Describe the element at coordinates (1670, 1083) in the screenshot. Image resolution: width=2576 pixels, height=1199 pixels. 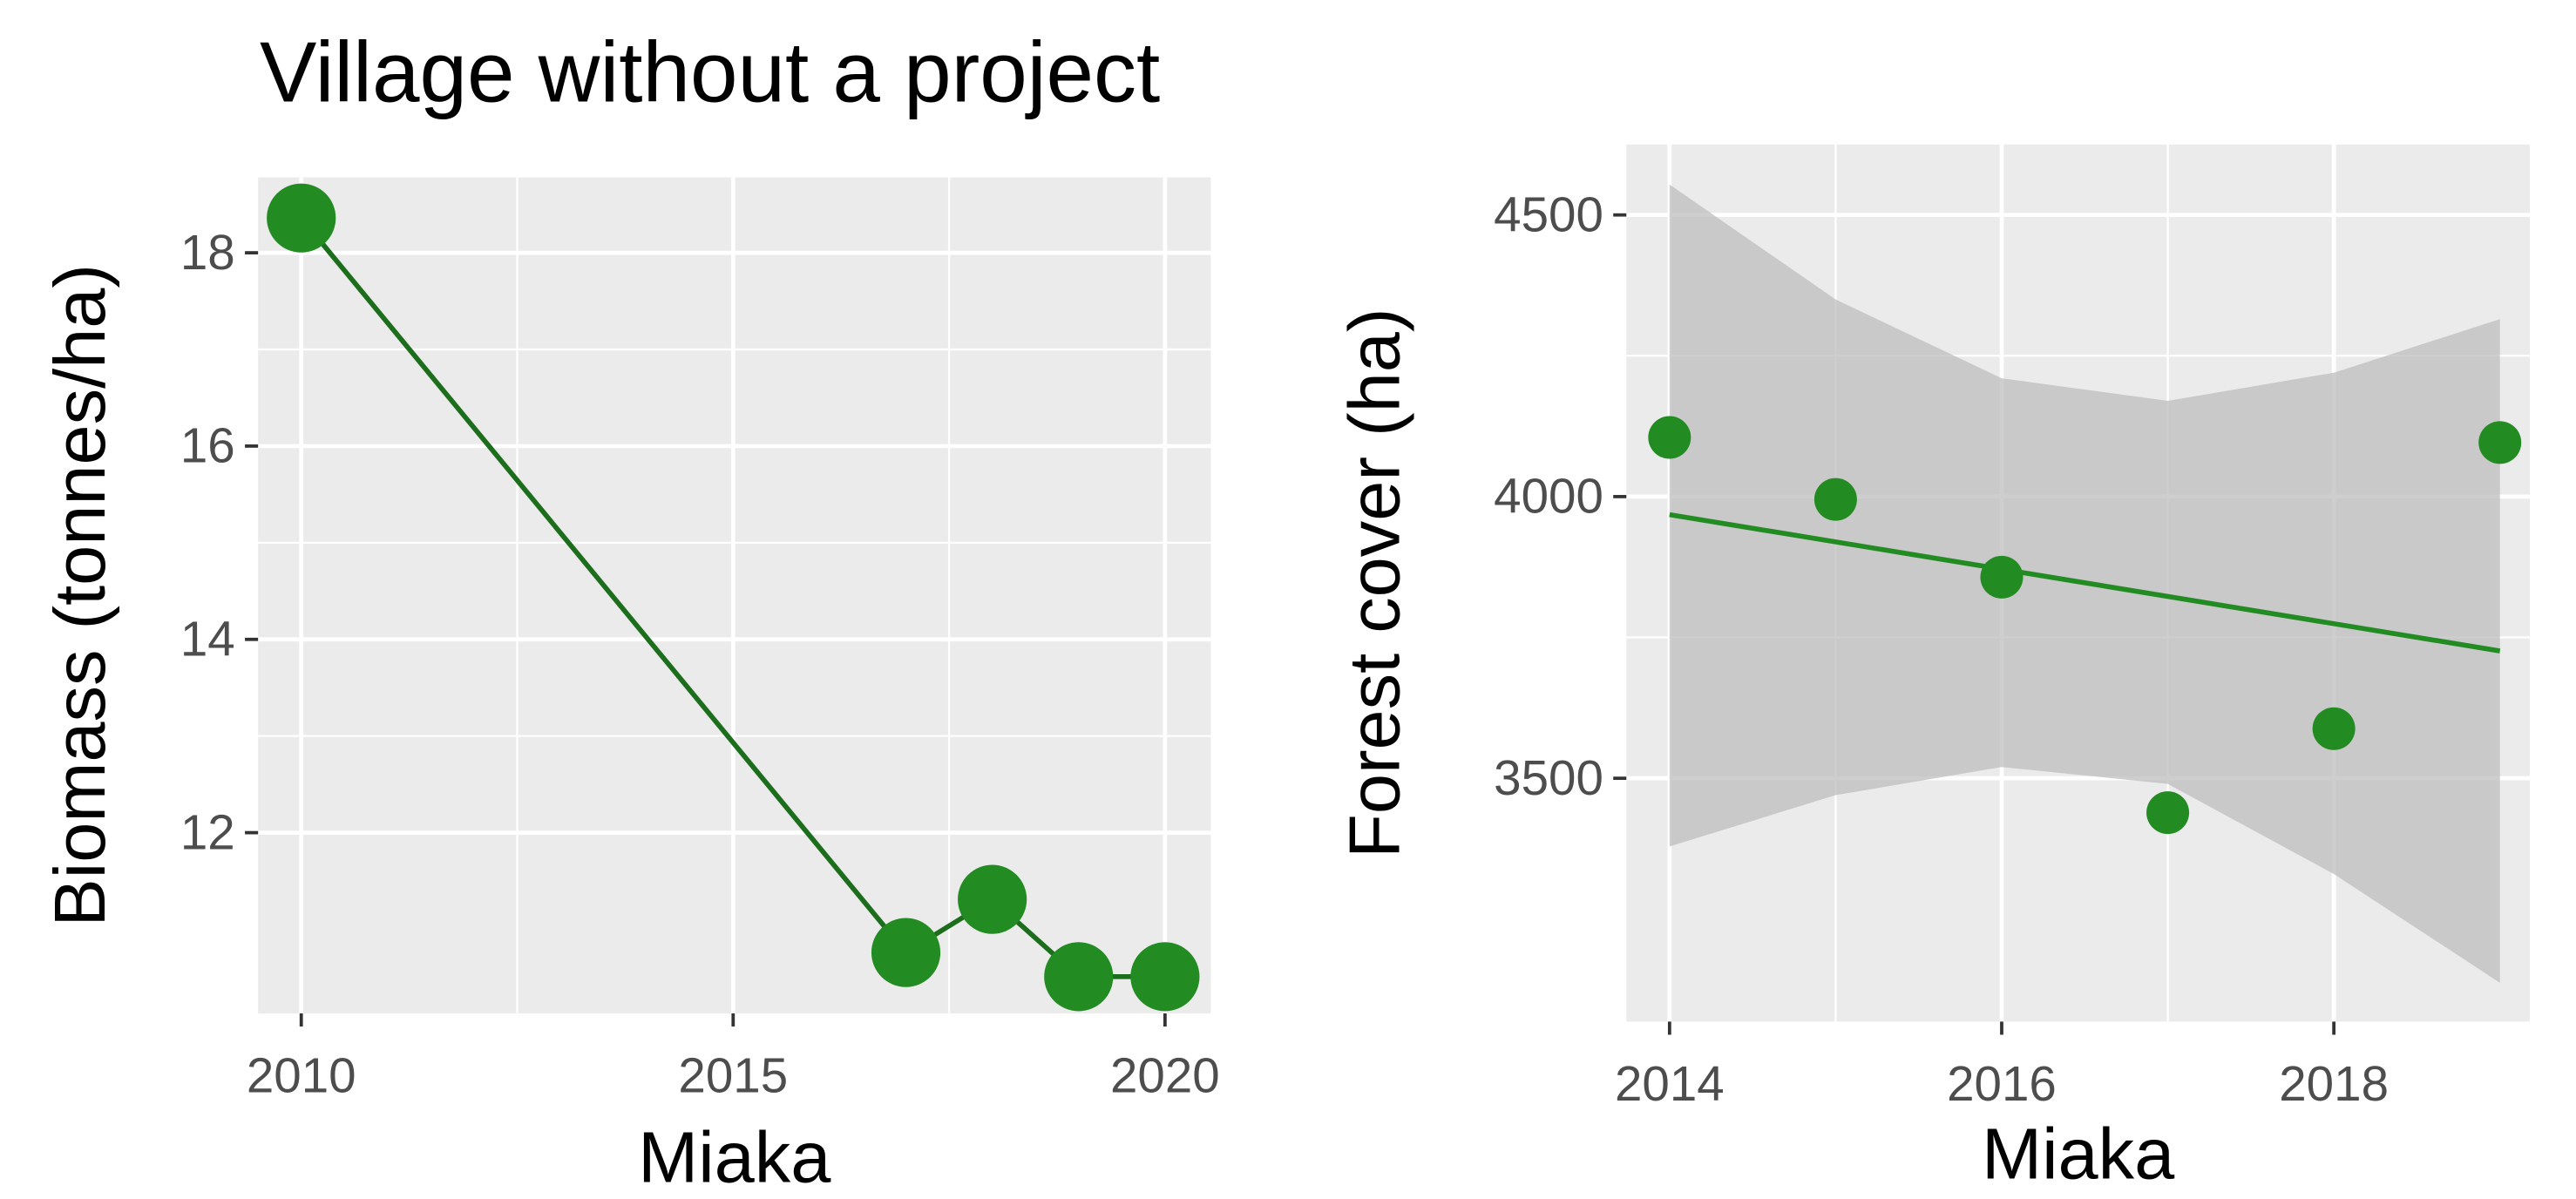
I see `x-tick-label: 2014` at that location.